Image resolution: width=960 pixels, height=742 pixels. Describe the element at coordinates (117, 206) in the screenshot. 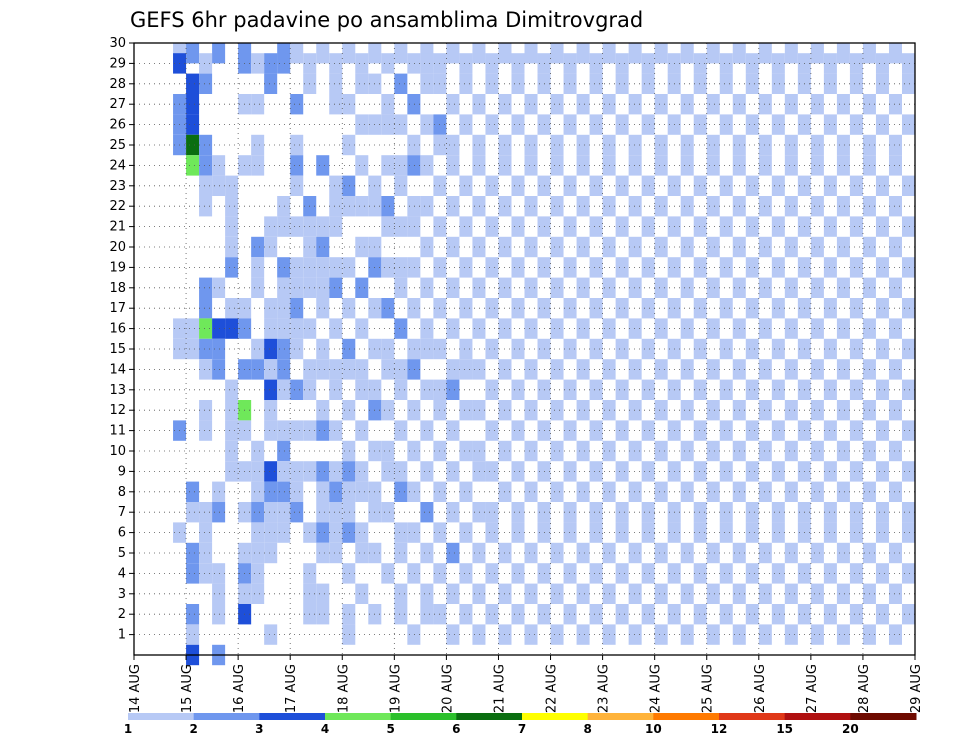

I see `y-tick-label: 22` at that location.